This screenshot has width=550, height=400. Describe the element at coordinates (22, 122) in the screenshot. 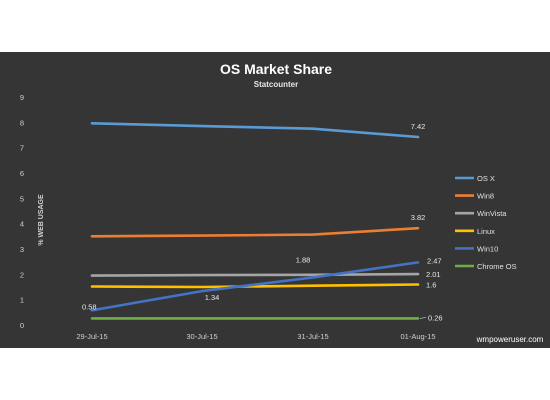

I see `y-tick-label: 8` at that location.